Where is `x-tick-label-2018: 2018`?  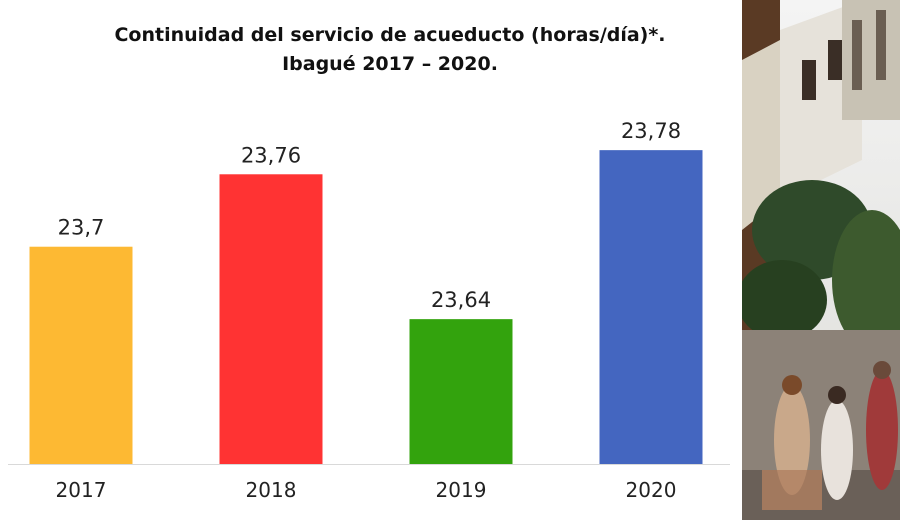
x-tick-label-2018: 2018 is located at coordinates (271, 490).